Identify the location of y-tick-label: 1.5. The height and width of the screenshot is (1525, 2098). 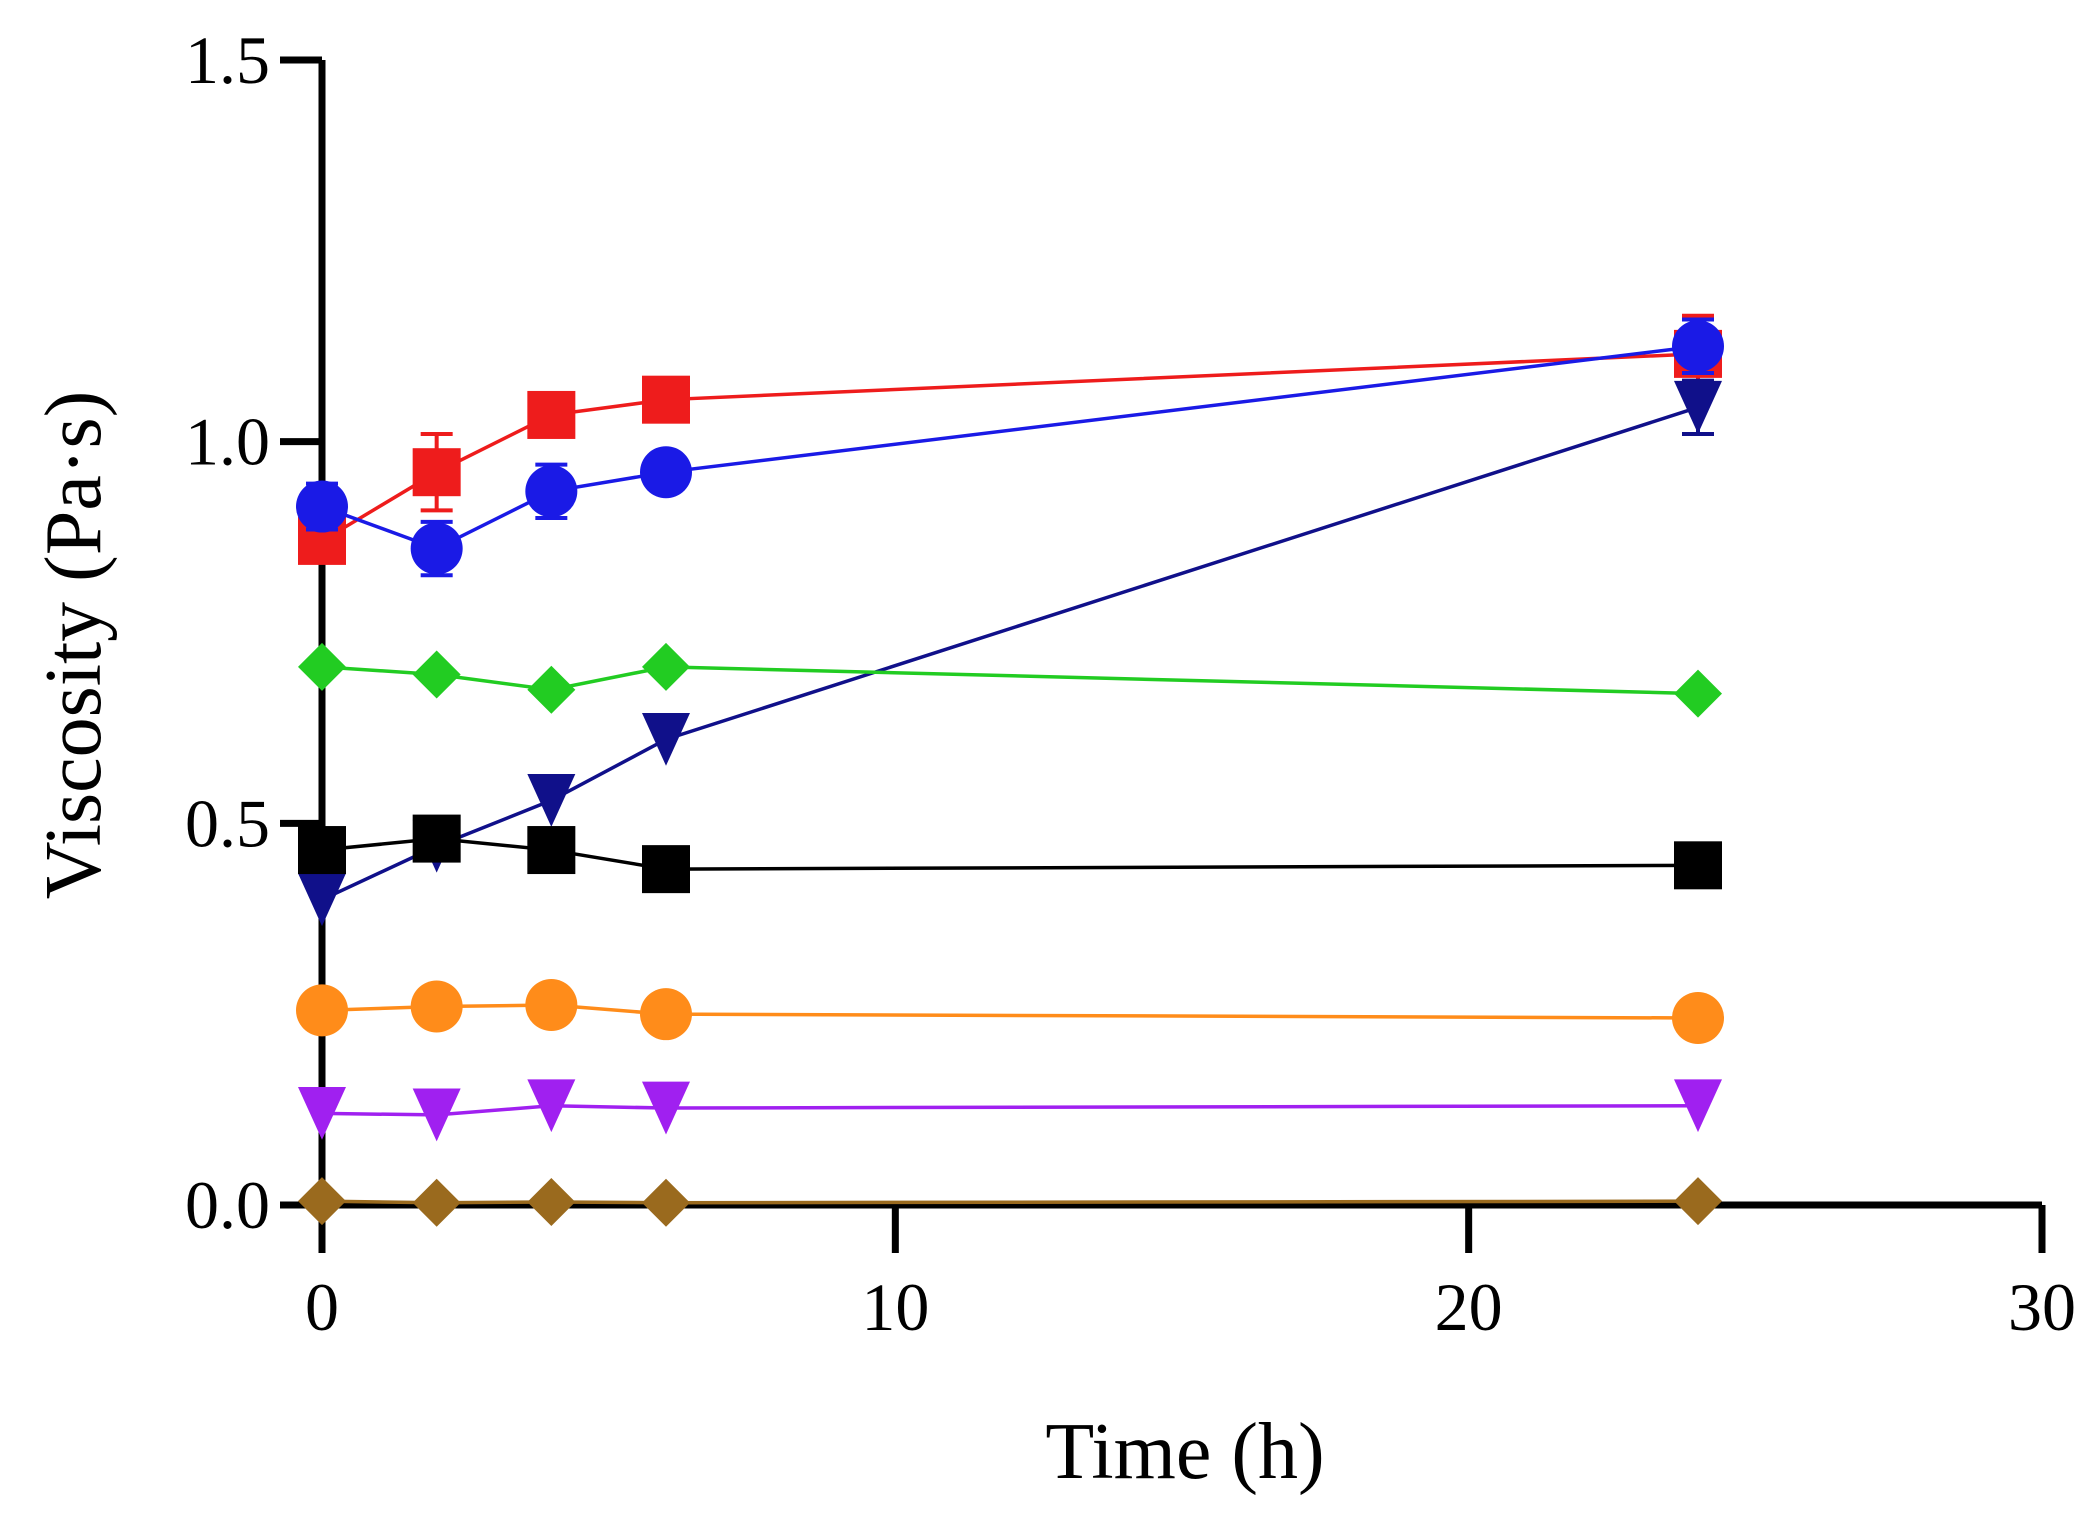
(227, 60).